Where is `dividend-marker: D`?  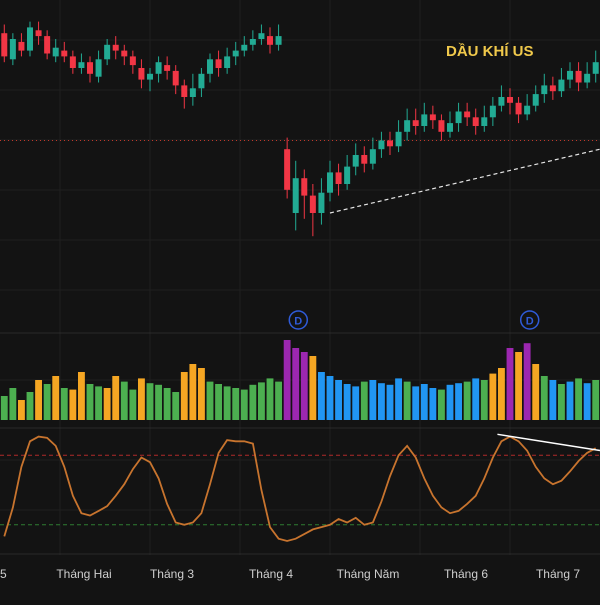
dividend-marker: D is located at coordinates (298, 320).